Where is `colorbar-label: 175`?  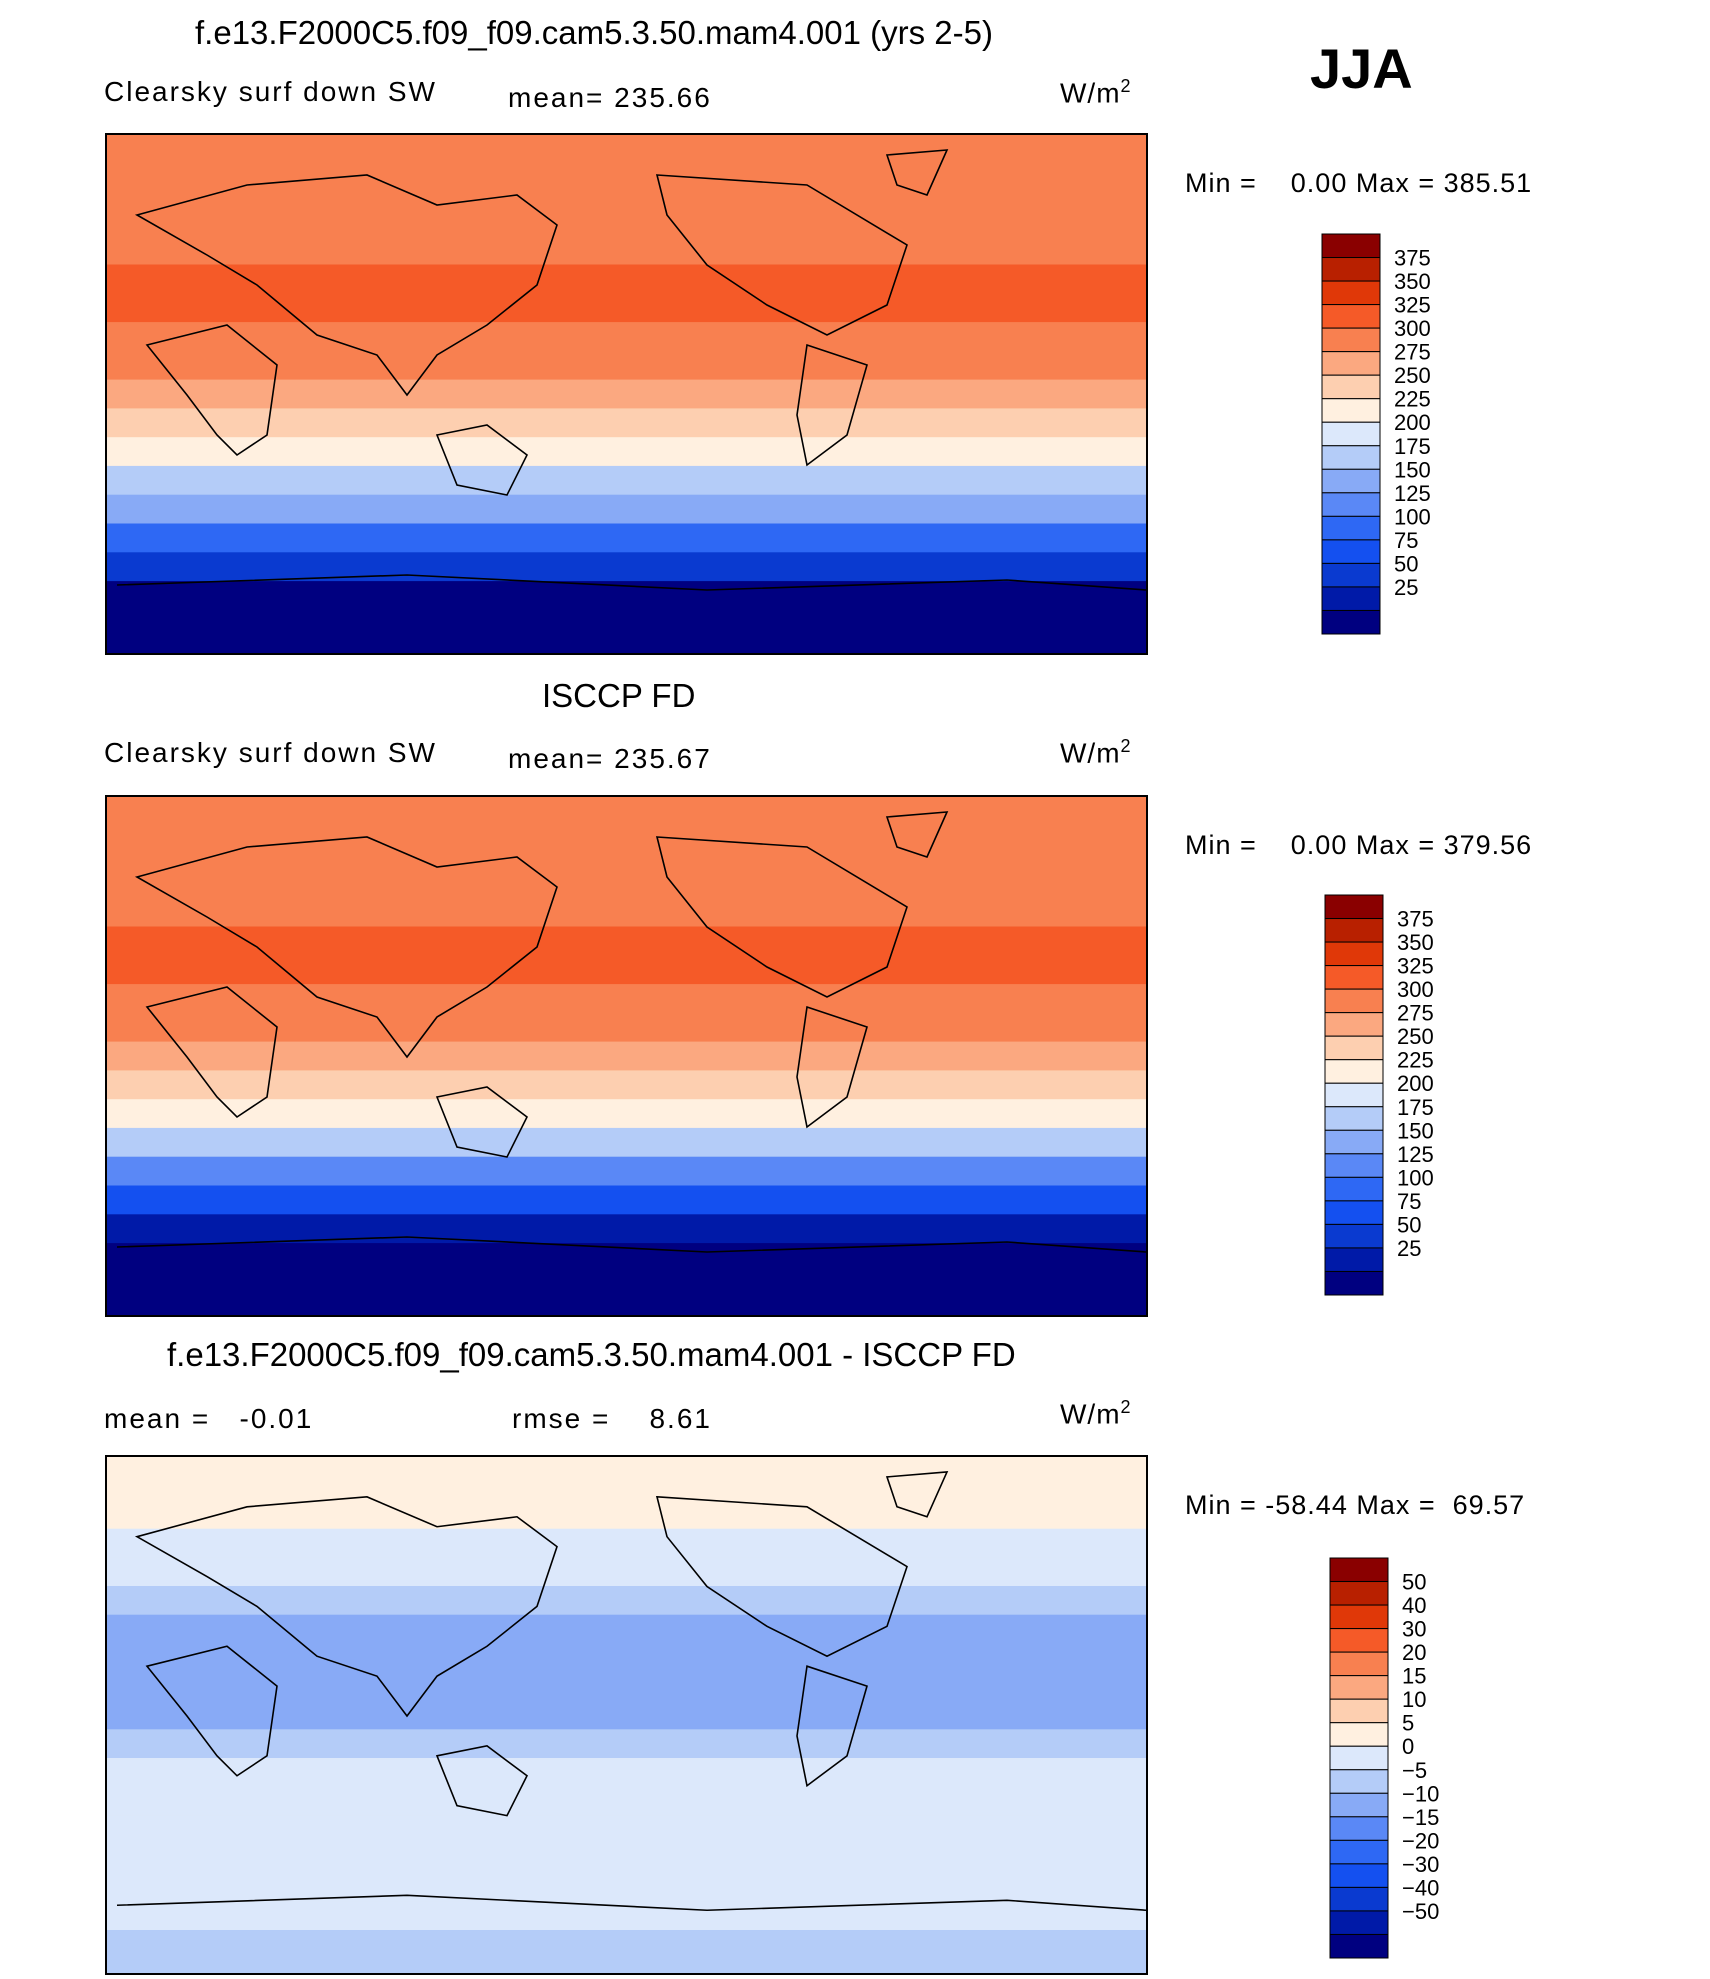
colorbar-label: 175 is located at coordinates (1415, 1107).